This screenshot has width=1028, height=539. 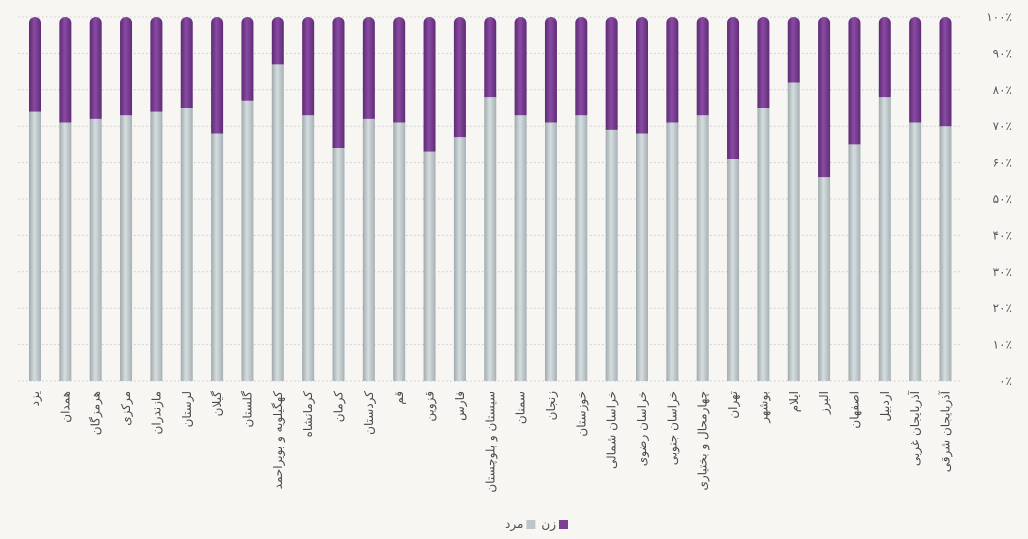 What do you see at coordinates (1002, 90) in the screenshot?
I see `y-tick-label: ۸۰٪` at bounding box center [1002, 90].